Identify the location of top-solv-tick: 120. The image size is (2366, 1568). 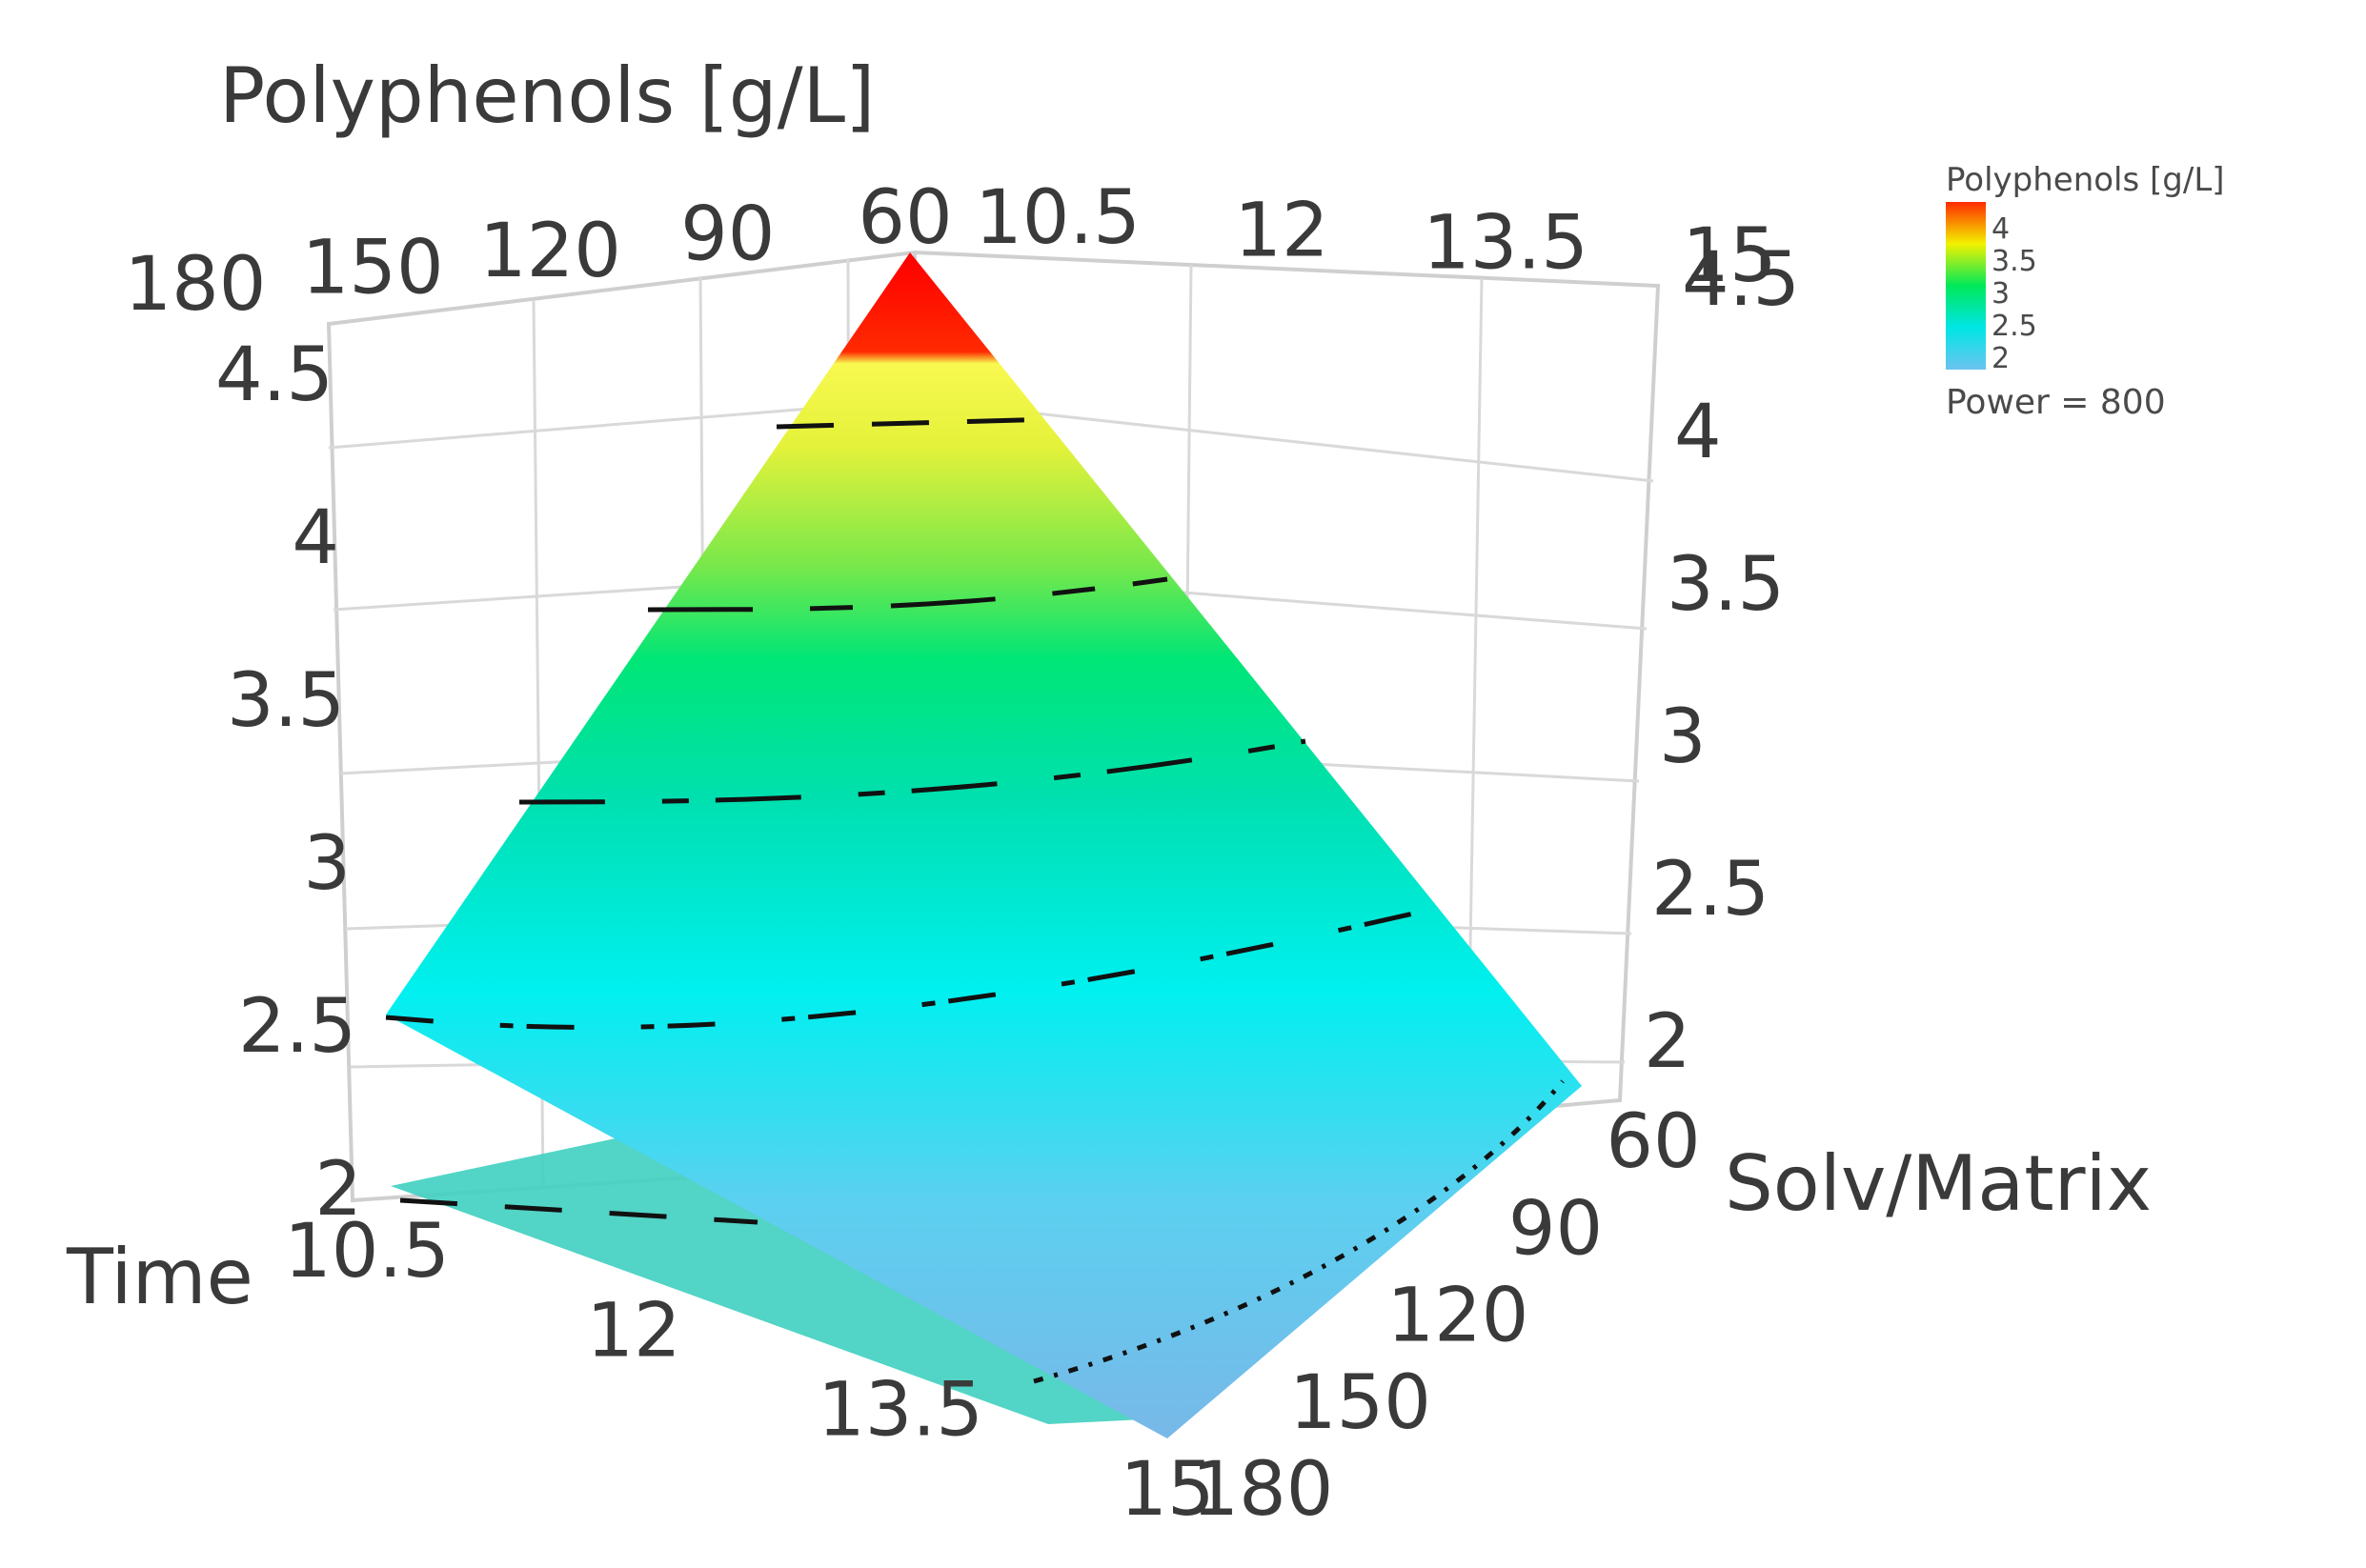
(550, 251).